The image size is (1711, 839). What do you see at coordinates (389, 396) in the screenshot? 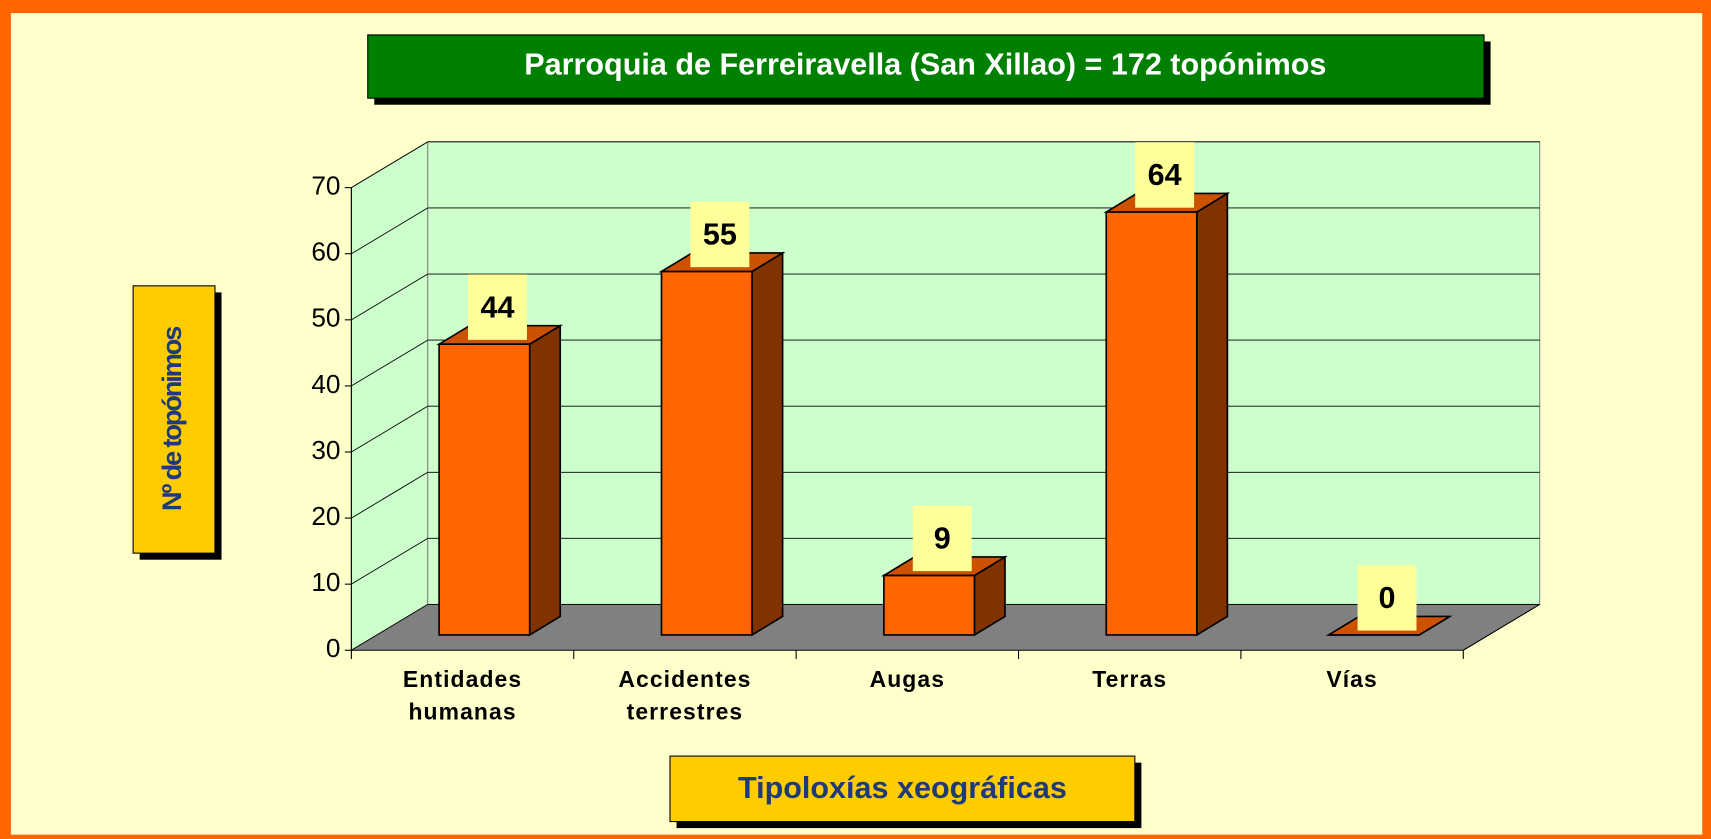
I see `side-wall` at bounding box center [389, 396].